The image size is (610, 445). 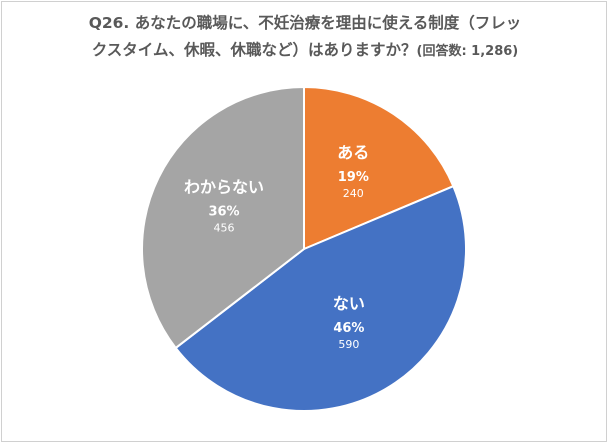 What do you see at coordinates (353, 152) in the screenshot?
I see `slice-label-aru: ある` at bounding box center [353, 152].